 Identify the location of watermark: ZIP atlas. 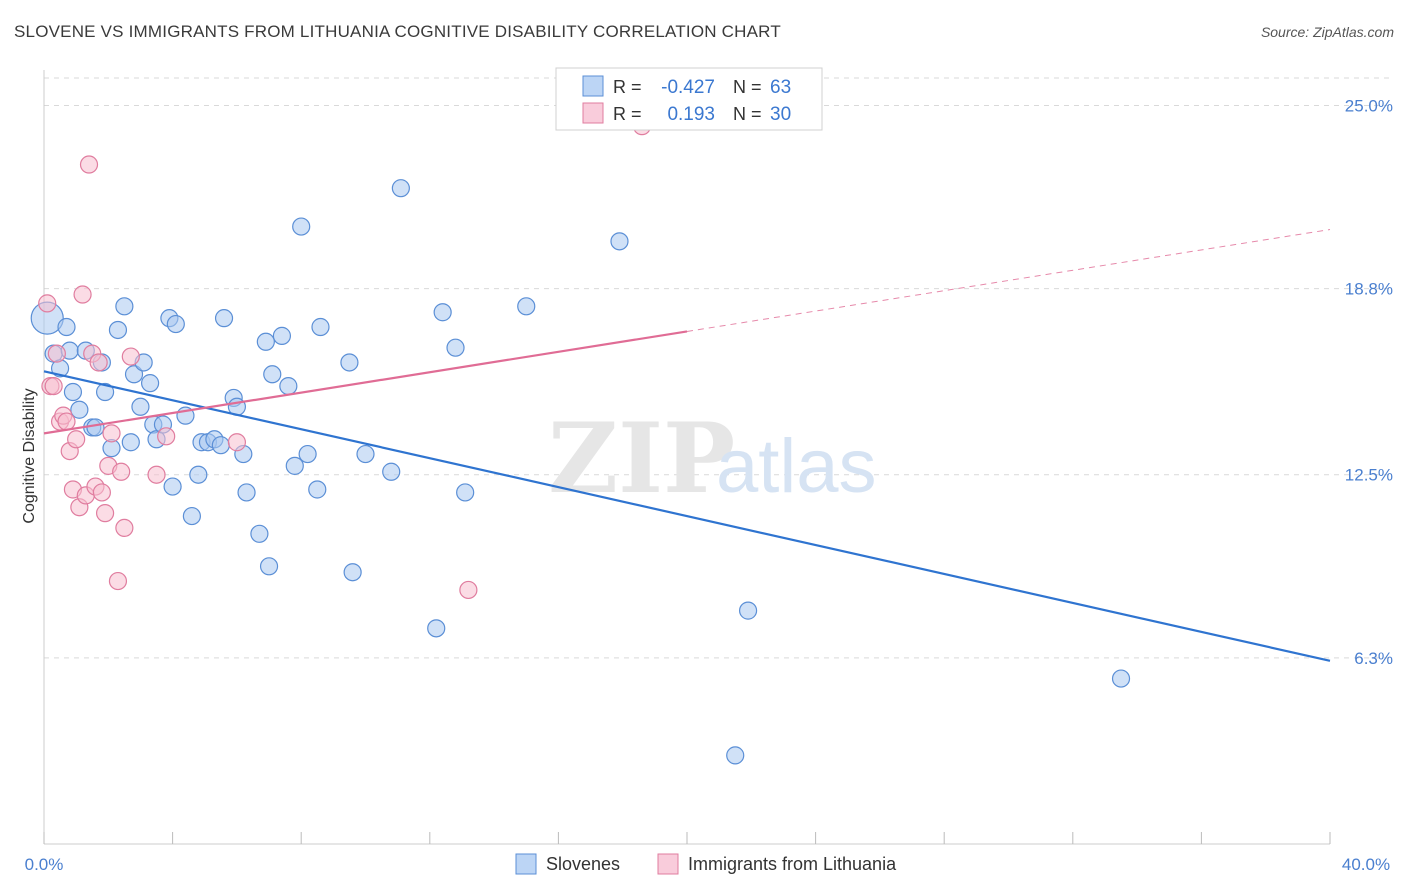
(712, 458).